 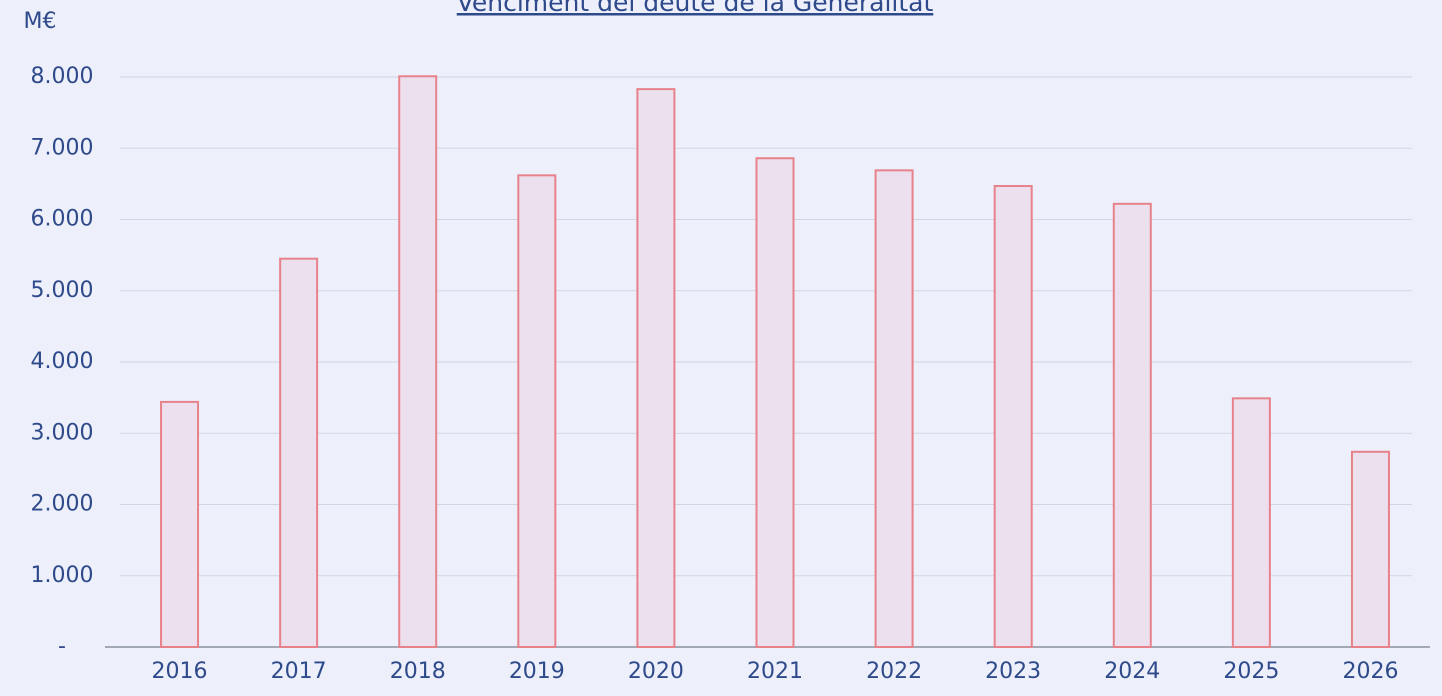 I want to click on x-tick-label: 2016, so click(x=180, y=671).